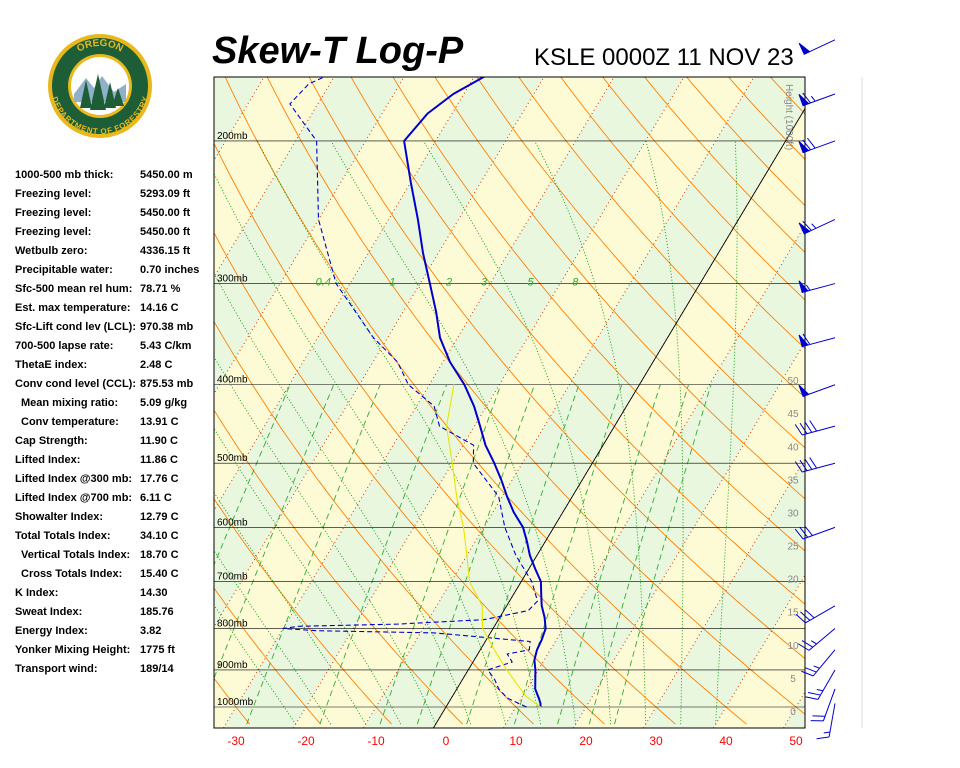 The height and width of the screenshot is (768, 960). Describe the element at coordinates (70, 403) in the screenshot. I see `stat-label: Mean mixing ratio:` at that location.